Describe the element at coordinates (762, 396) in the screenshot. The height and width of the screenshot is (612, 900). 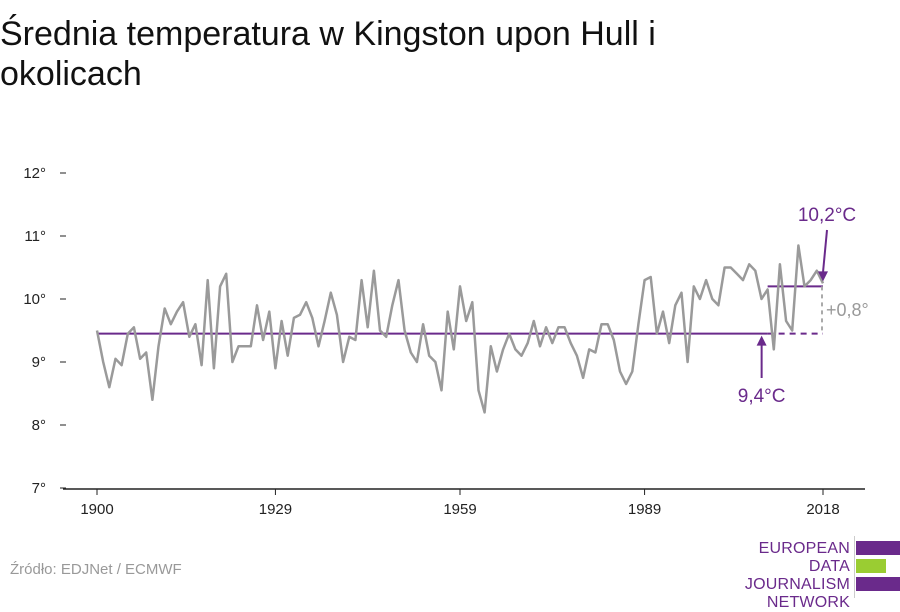
I see `baseline-label: 9,4°C` at that location.